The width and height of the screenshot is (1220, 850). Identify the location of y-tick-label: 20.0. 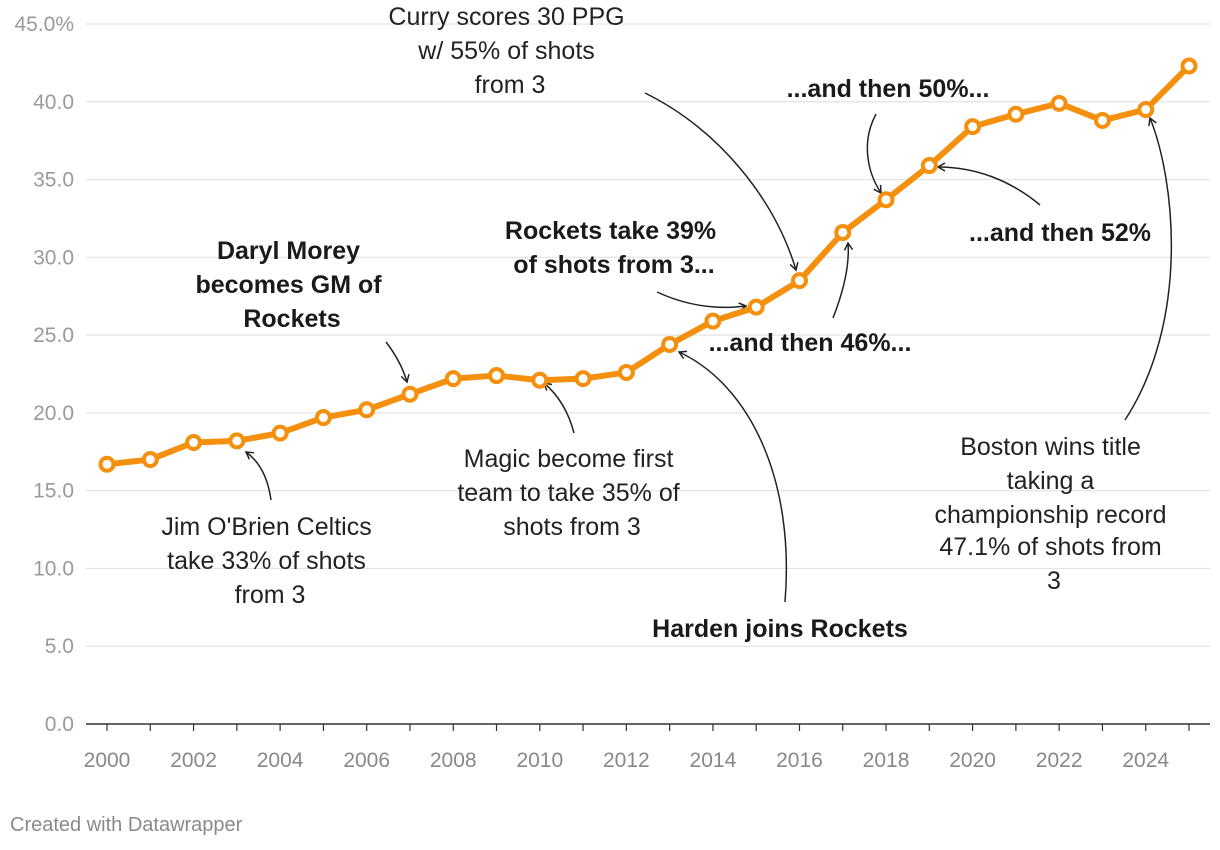
(53, 413).